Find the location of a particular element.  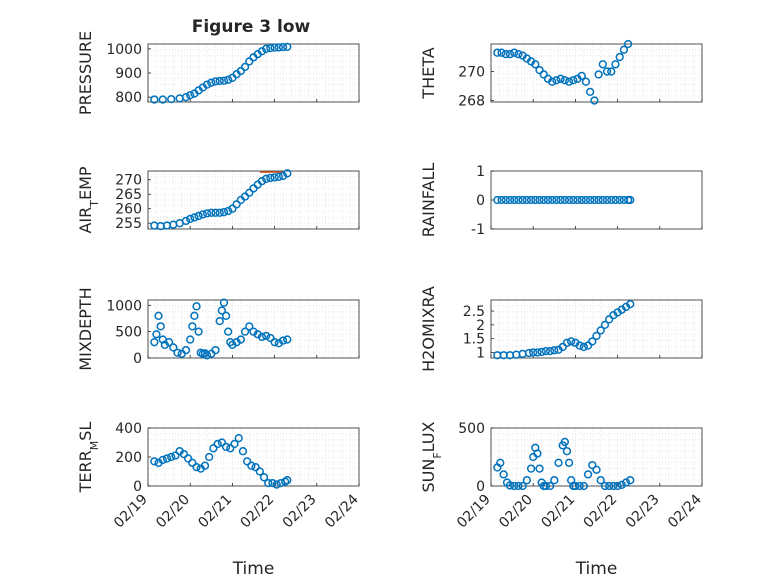

y-axis-label: MIXDEPTH is located at coordinates (85, 328).